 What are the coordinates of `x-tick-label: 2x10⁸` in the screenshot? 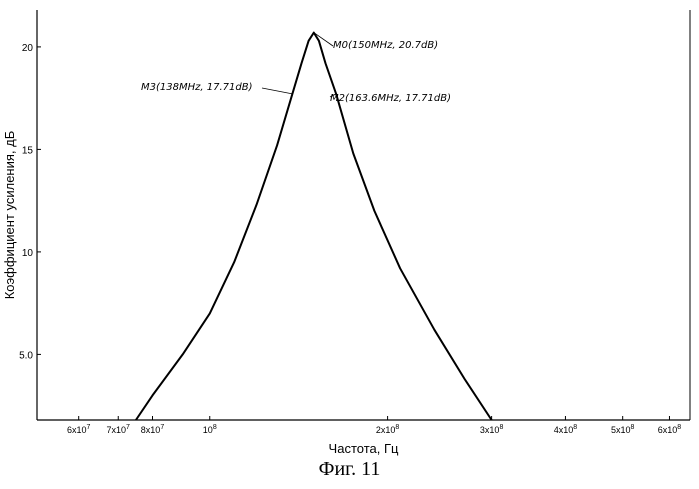 It's located at (388, 429).